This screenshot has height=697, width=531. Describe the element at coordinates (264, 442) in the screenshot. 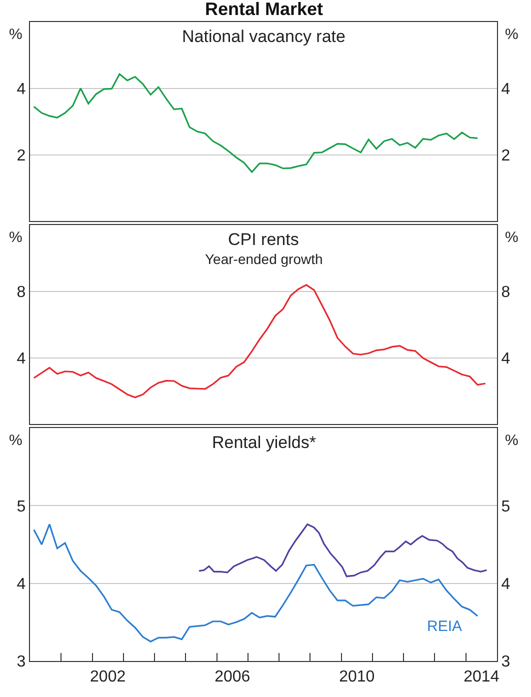

I see `chart-title: Rental yields*` at that location.